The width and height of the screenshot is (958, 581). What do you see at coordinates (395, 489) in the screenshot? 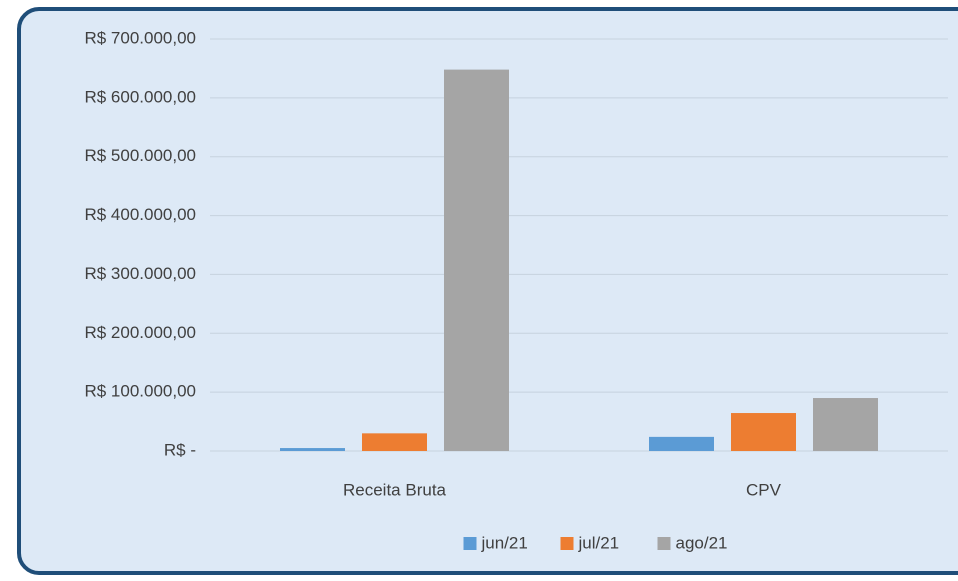
I see `x-tick-label: Receita Bruta` at bounding box center [395, 489].